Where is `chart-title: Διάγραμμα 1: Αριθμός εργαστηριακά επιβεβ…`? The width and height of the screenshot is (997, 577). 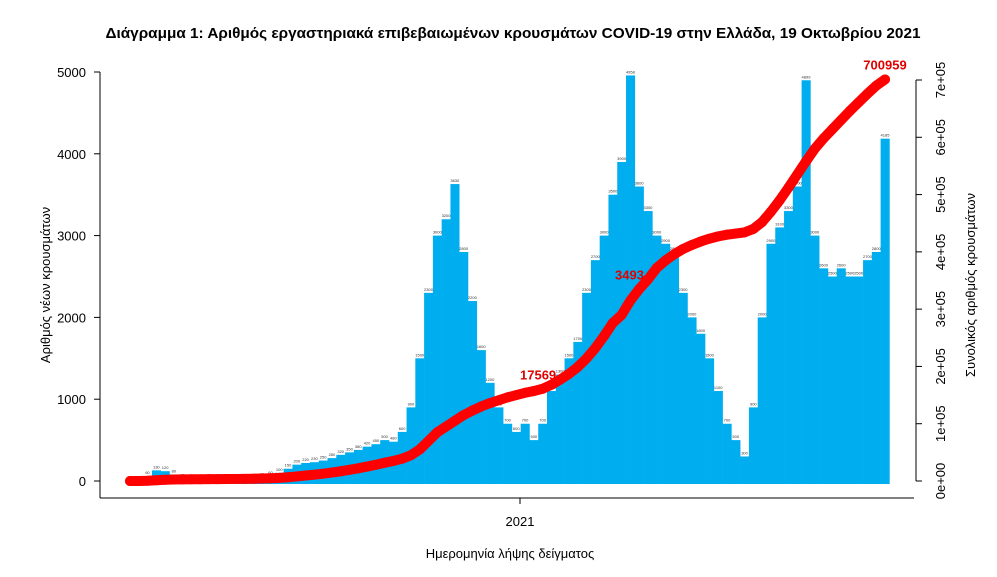 chart-title: Διάγραμμα 1: Αριθμός εργαστηριακά επιβεβ… is located at coordinates (513, 33).